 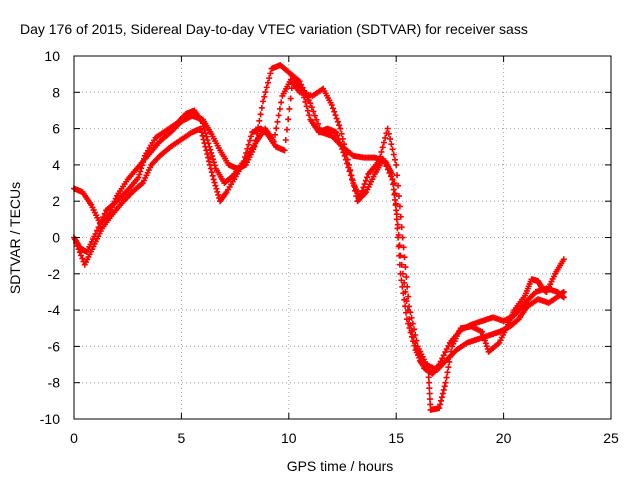 I want to click on x-axis-label: GPS time / hours, so click(x=340, y=466).